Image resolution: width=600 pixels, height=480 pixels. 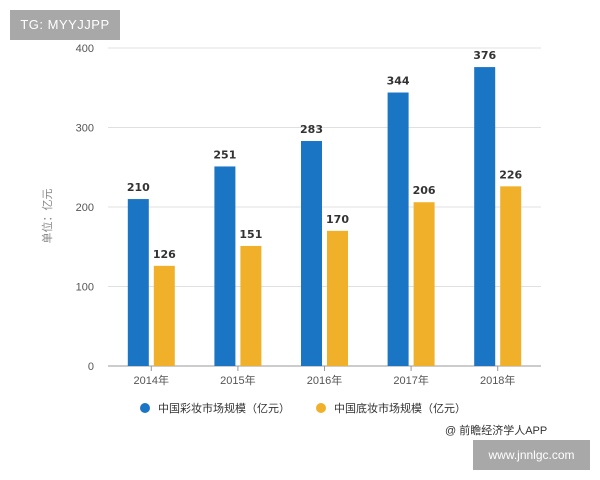 What do you see at coordinates (224, 409) in the screenshot?
I see `legend-label: 中国彩妆市场规模（亿元）` at bounding box center [224, 409].